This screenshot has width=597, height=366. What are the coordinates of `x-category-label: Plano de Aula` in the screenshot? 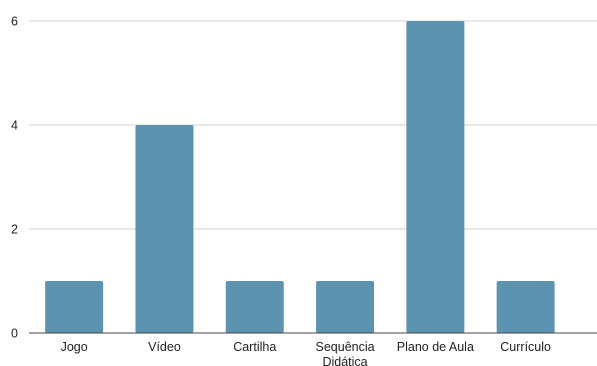 It's located at (435, 347).